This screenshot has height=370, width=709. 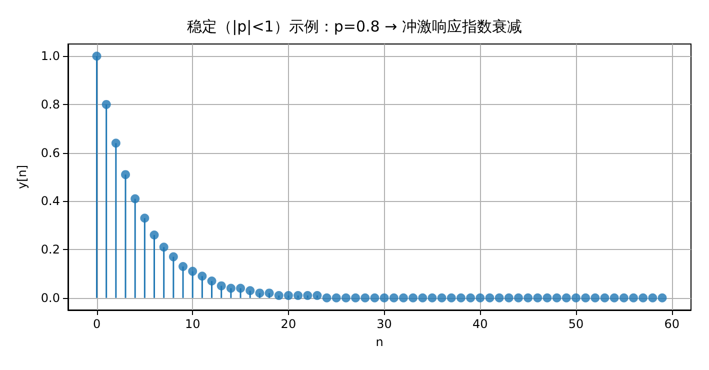 What do you see at coordinates (50, 201) in the screenshot?
I see `y-tick-label: 0.4` at bounding box center [50, 201].